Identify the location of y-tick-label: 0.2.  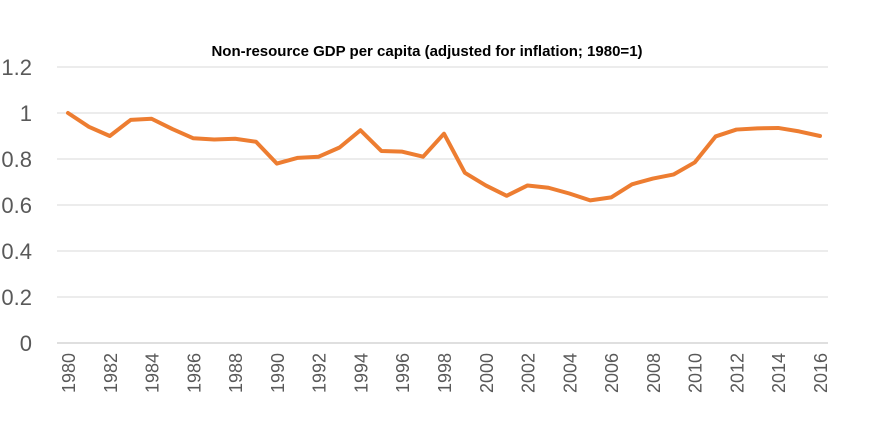
(16, 297).